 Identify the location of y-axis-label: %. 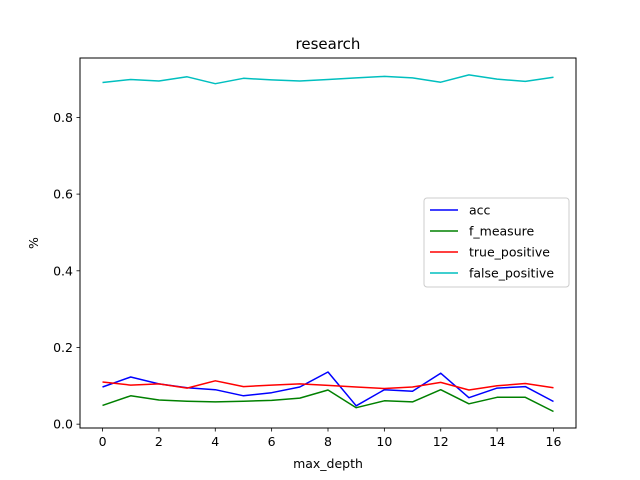
(33, 243).